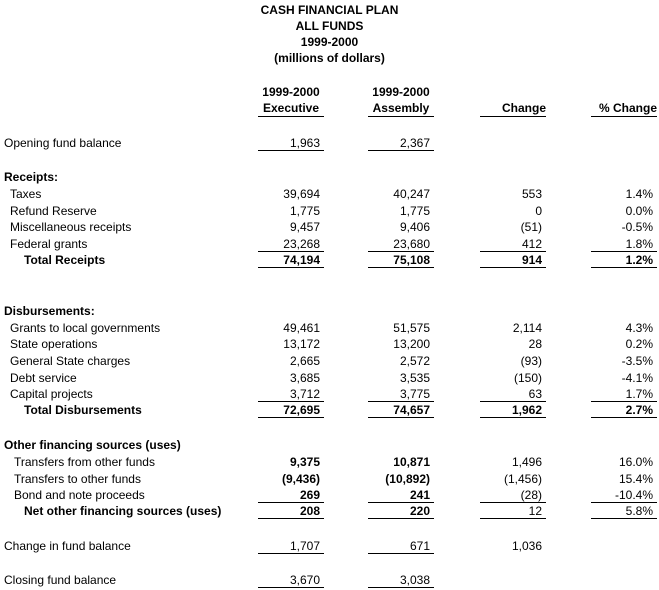  What do you see at coordinates (624, 108) in the screenshot?
I see `column-header: % Change` at bounding box center [624, 108].